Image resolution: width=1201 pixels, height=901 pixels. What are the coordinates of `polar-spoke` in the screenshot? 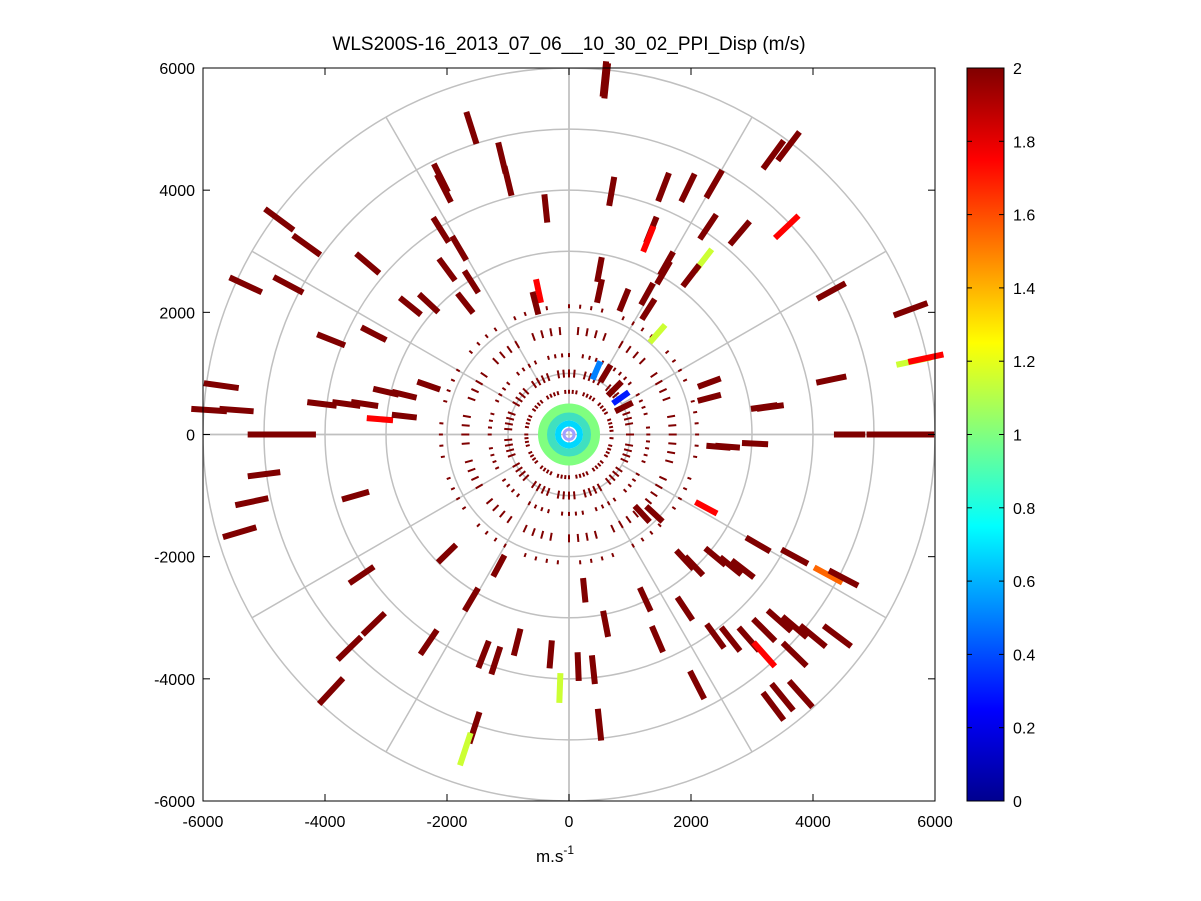 It's located at (462, 620).